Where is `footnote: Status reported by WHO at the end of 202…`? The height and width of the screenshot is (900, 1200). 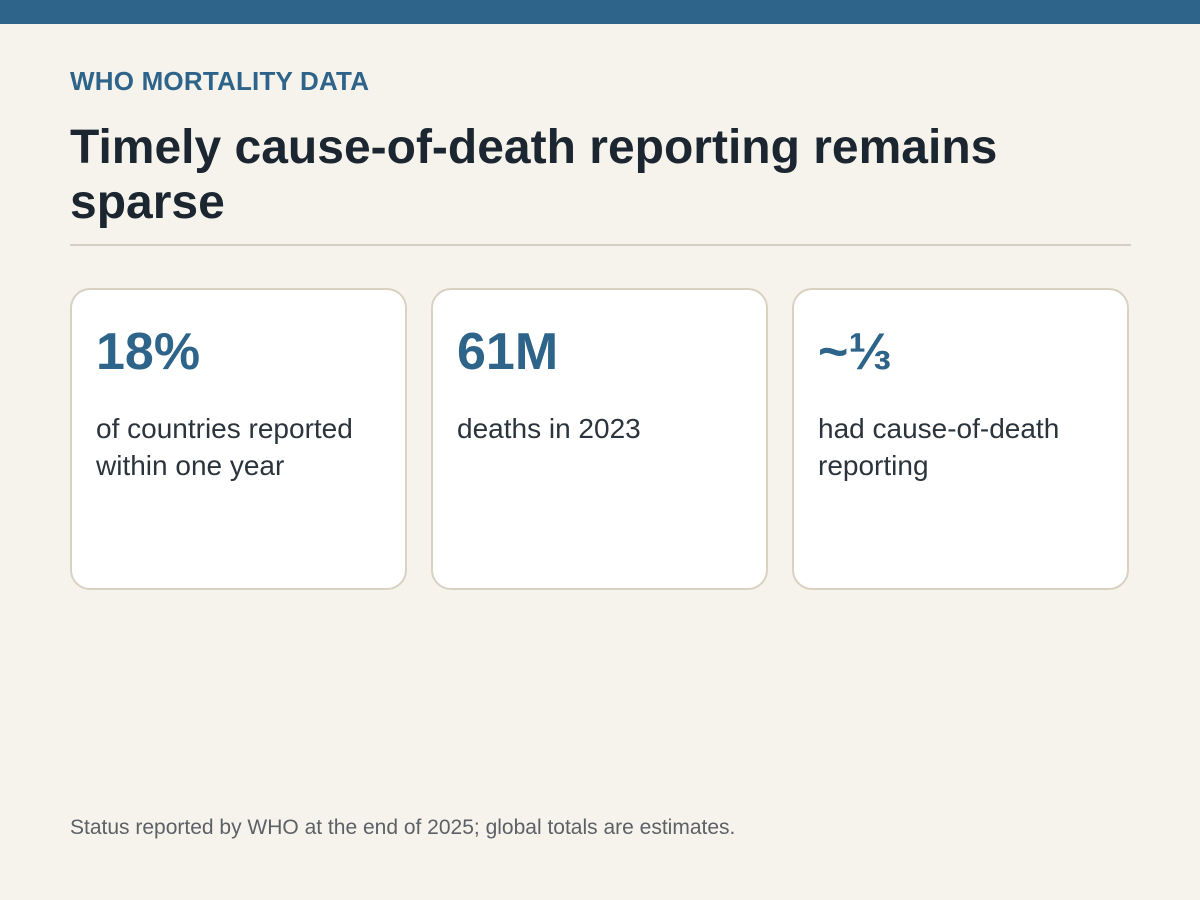
footnote: Status reported by WHO at the end of 202… is located at coordinates (403, 827).